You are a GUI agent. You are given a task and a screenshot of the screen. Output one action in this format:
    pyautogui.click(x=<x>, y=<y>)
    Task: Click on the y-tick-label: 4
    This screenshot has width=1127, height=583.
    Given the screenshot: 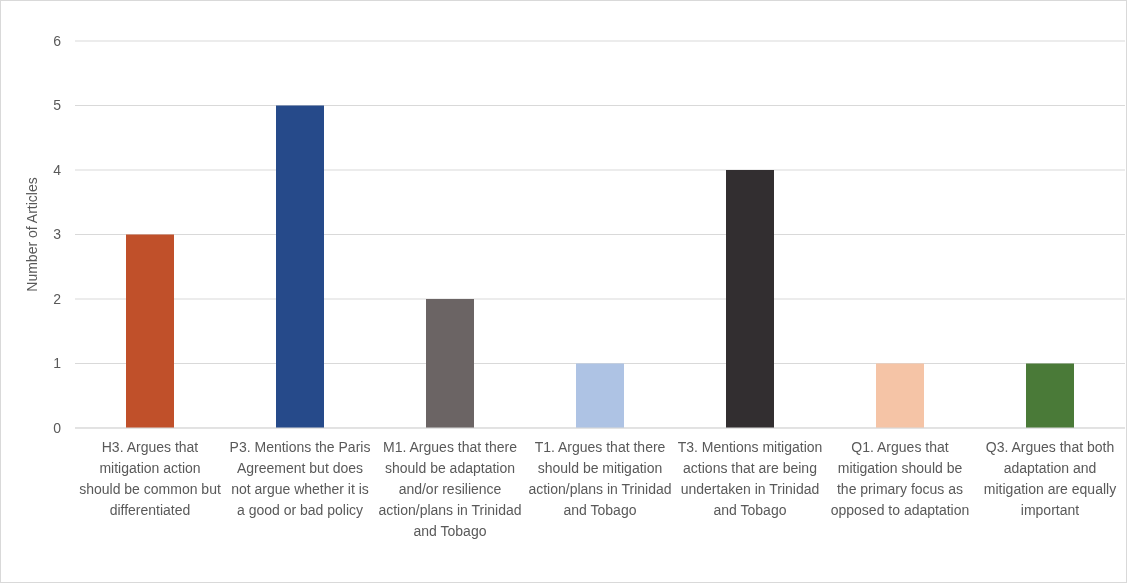 What is the action you would take?
    pyautogui.click(x=57, y=169)
    